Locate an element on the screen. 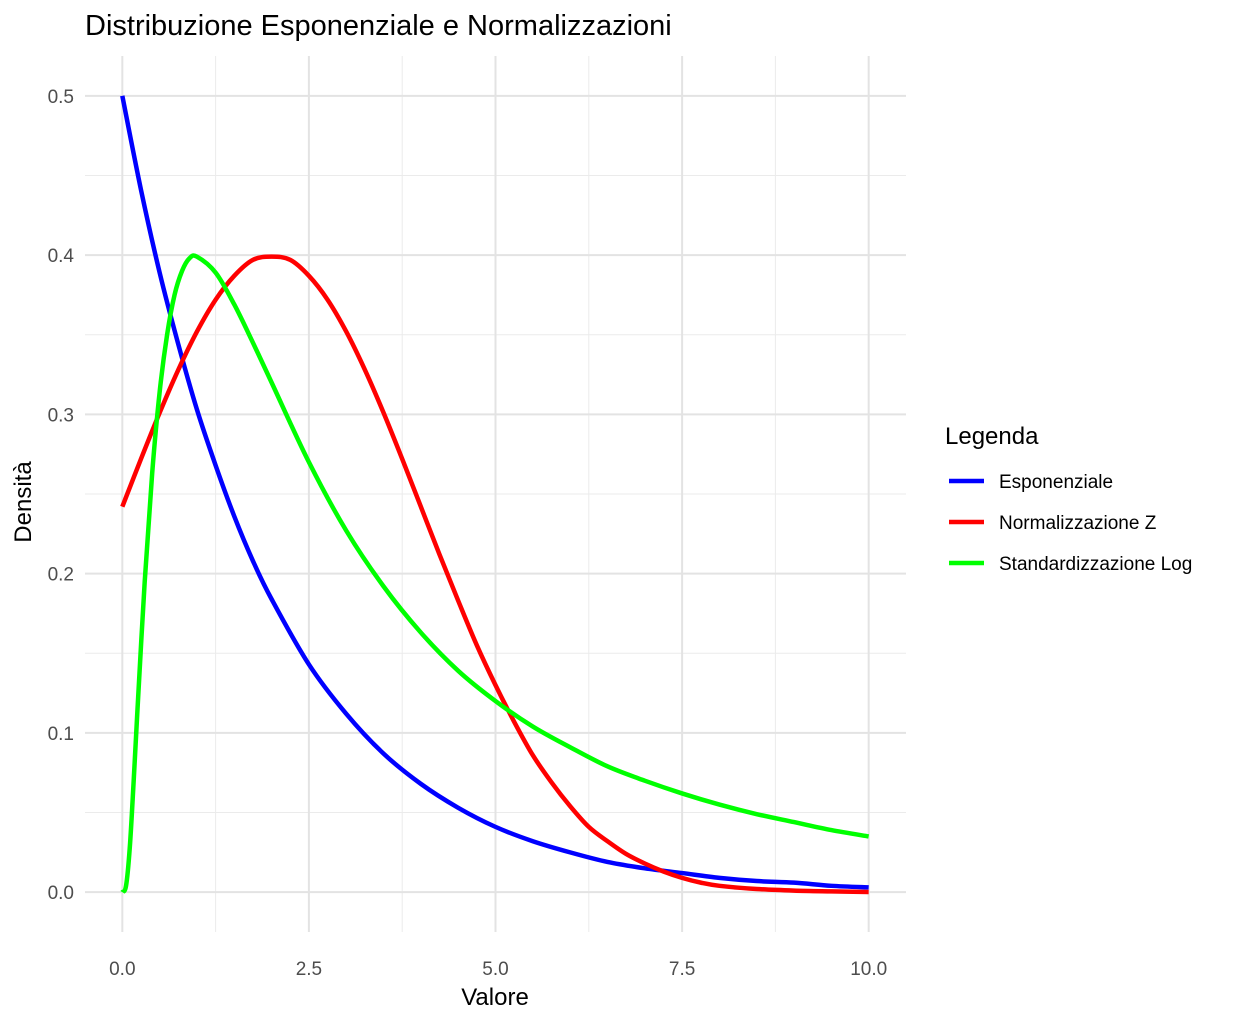  legend-label-normalizzazione-z: Normalizzazione Z is located at coordinates (1078, 523).